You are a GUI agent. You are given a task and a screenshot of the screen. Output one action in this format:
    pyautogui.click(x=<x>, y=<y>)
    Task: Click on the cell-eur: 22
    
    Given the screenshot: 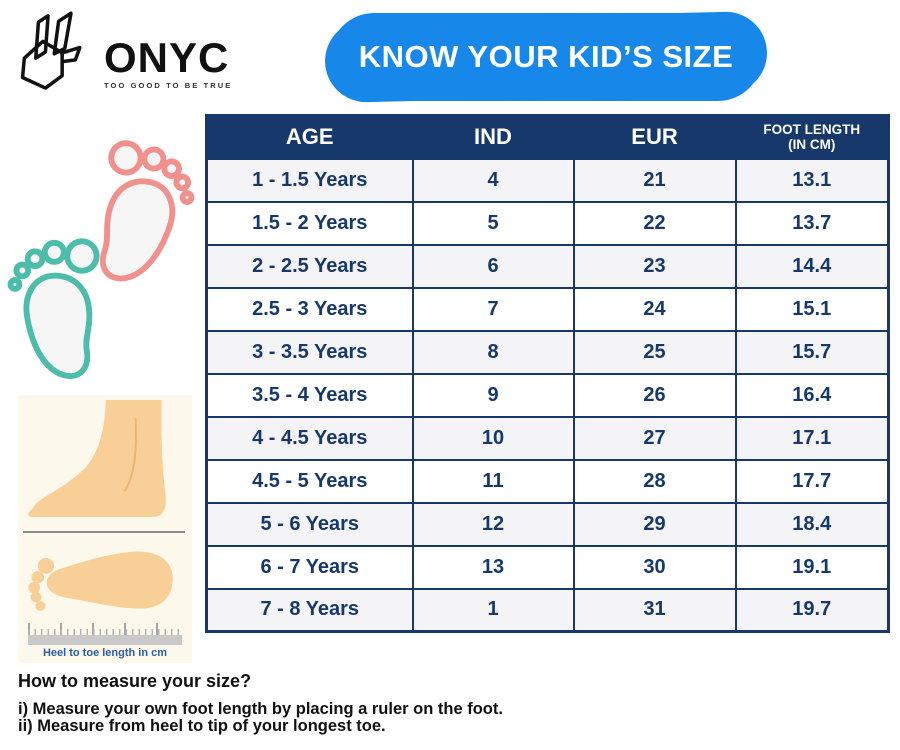 What is the action you would take?
    pyautogui.click(x=654, y=223)
    